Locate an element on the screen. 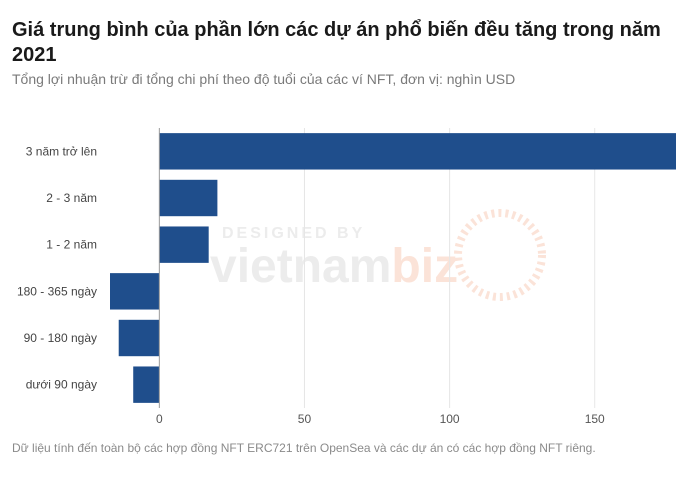  x-axis-ticks: 0 50 100 150 is located at coordinates (380, 419).